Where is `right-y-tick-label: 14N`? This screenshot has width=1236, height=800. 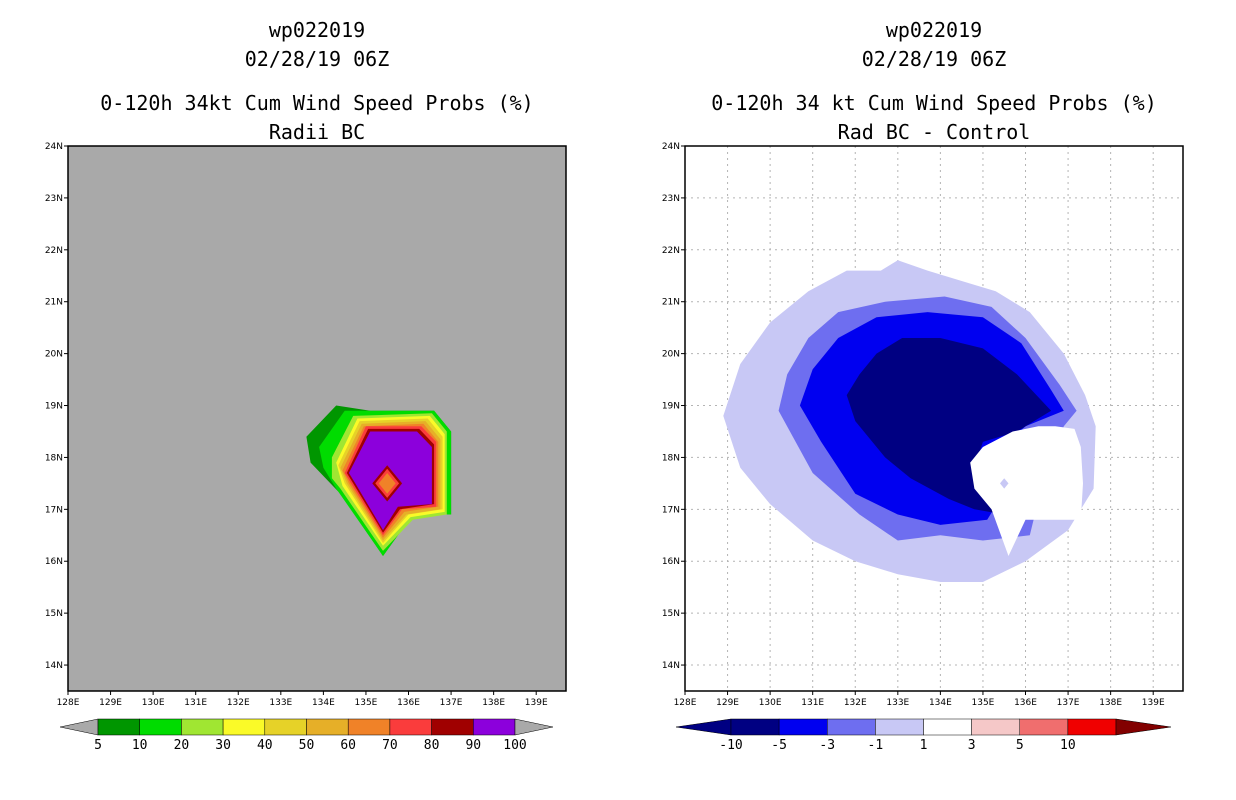
right-y-tick-label: 14N is located at coordinates (671, 666).